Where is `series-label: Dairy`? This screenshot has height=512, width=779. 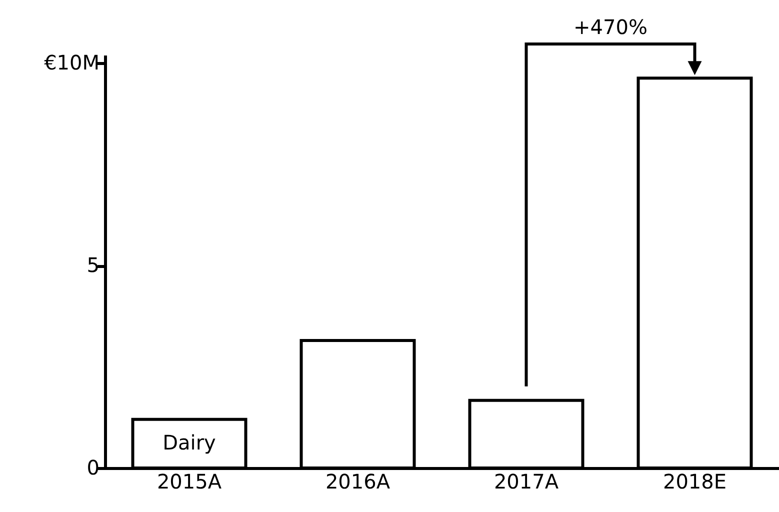
series-label: Dairy is located at coordinates (189, 442).